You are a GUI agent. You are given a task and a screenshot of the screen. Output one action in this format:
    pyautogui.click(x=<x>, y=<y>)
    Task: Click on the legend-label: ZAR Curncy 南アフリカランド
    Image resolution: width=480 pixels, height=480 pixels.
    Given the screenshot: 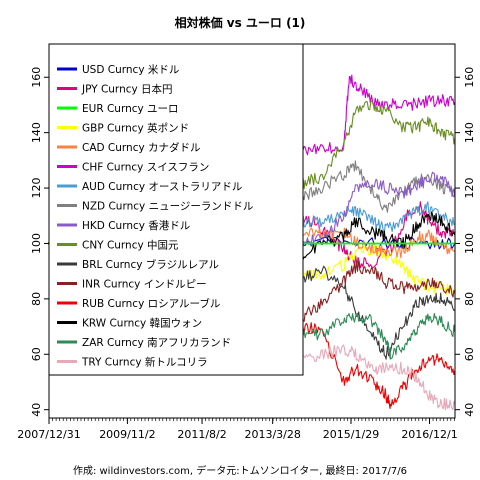 What is the action you would take?
    pyautogui.click(x=156, y=342)
    